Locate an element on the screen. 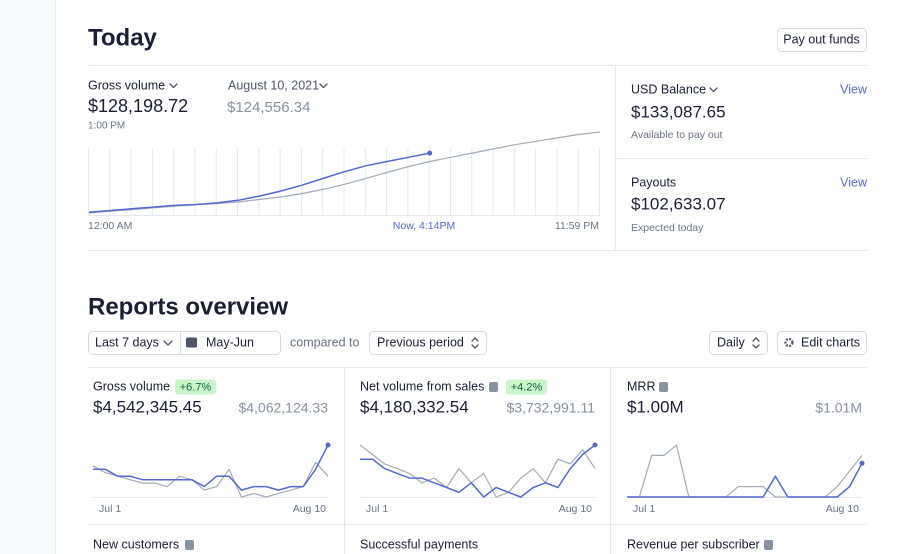 The image size is (900, 554). card-compare: $1.01M is located at coordinates (838, 408).